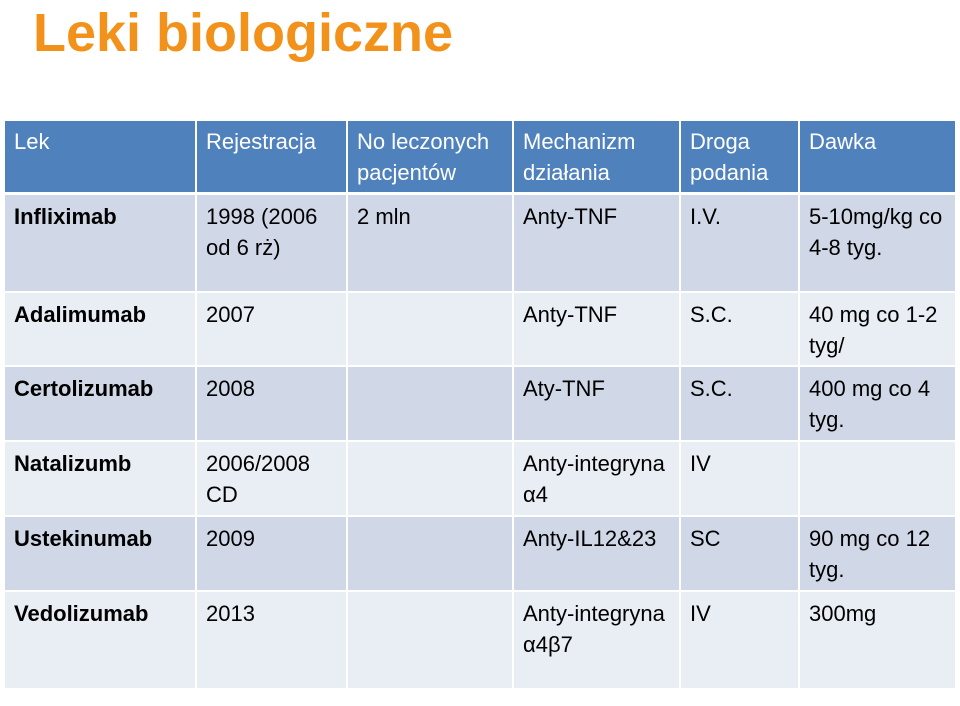 Image resolution: width=960 pixels, height=706 pixels. Describe the element at coordinates (272, 479) in the screenshot. I see `cell-registration: 2006/2008 CD` at that location.